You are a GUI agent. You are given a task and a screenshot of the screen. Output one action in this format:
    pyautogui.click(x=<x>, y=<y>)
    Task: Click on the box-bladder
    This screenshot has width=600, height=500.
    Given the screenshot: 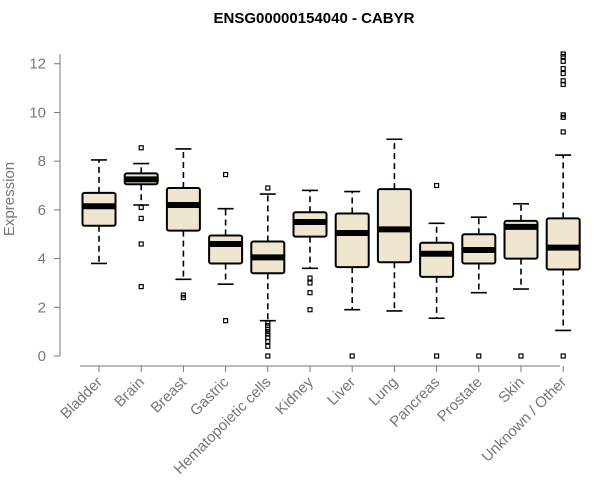 What is the action you would take?
    pyautogui.click(x=99, y=212)
    